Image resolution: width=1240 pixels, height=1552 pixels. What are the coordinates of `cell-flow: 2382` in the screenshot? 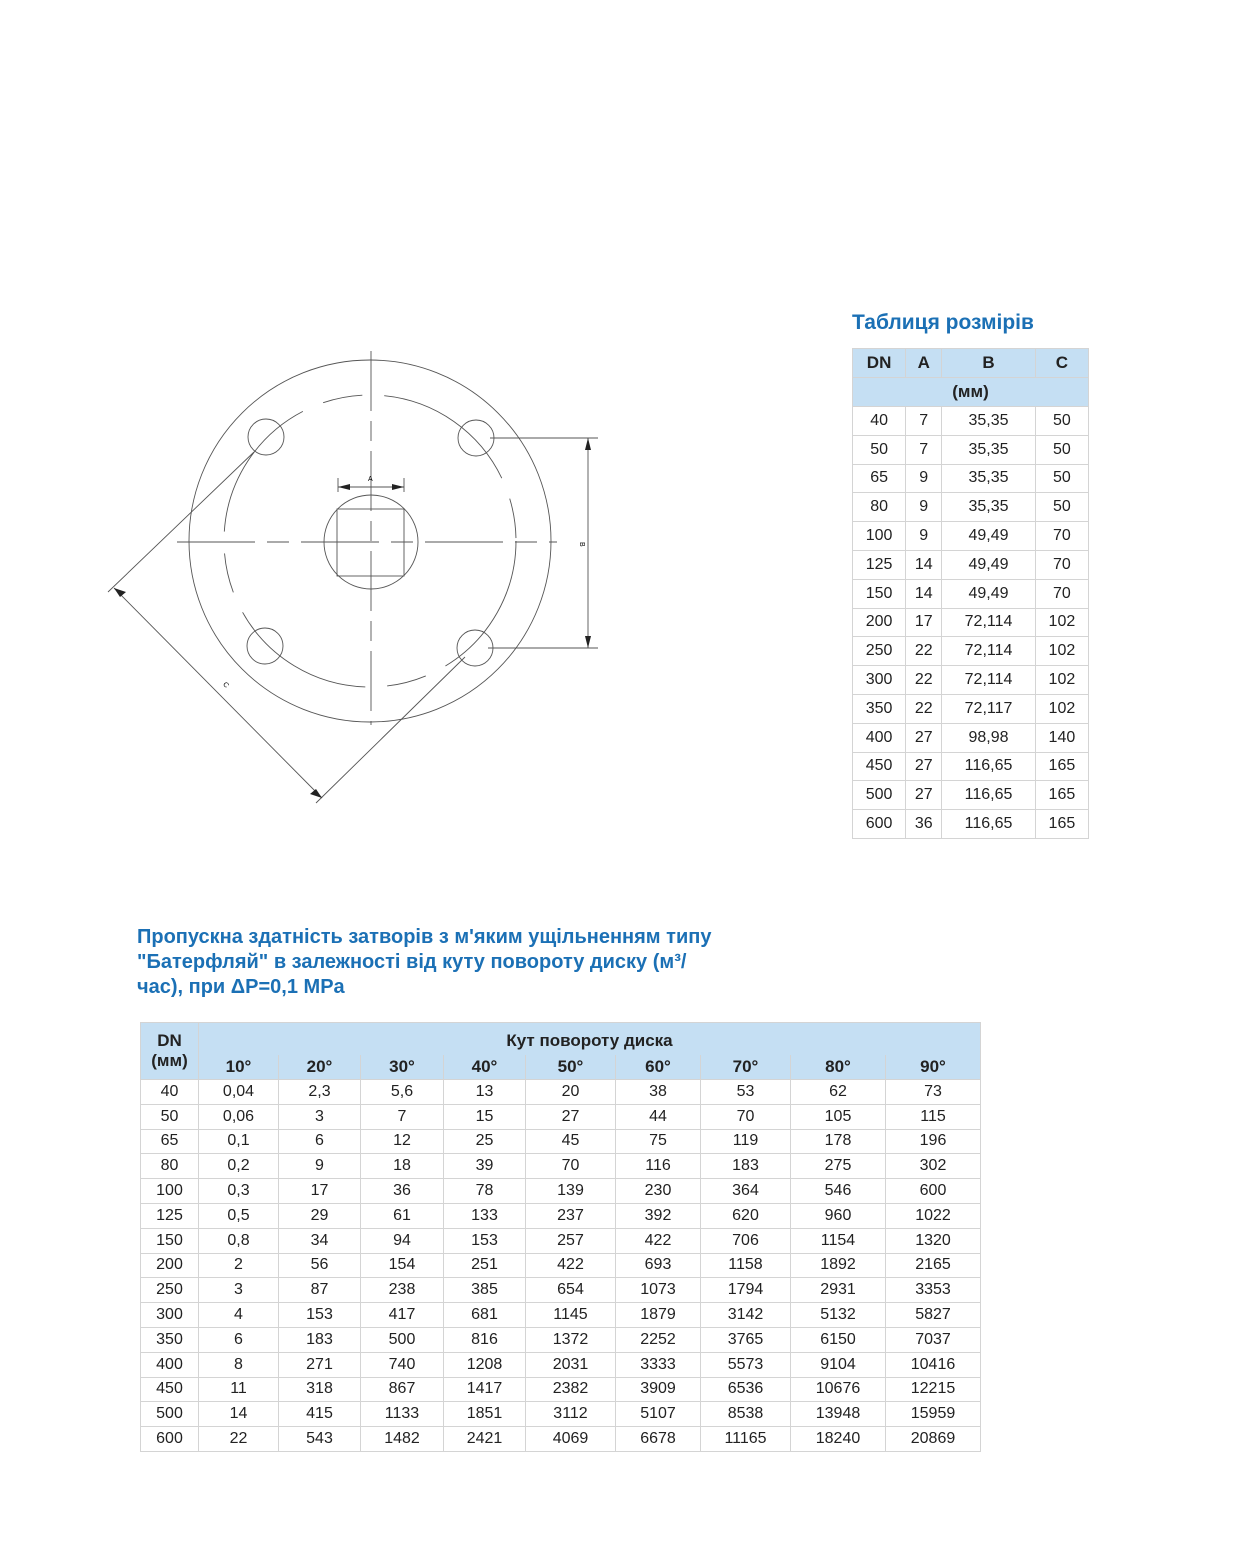 It's located at (570, 1389).